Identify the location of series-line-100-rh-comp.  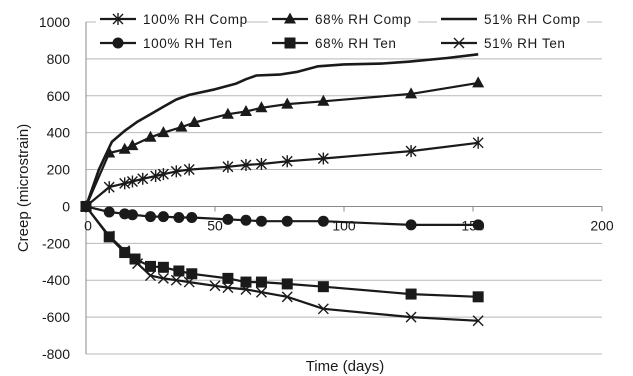
(282, 174).